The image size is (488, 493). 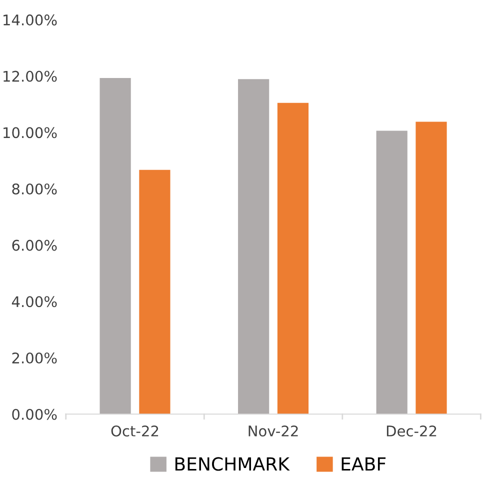 What do you see at coordinates (411, 431) in the screenshot?
I see `x-tick-label: Dec-22` at bounding box center [411, 431].